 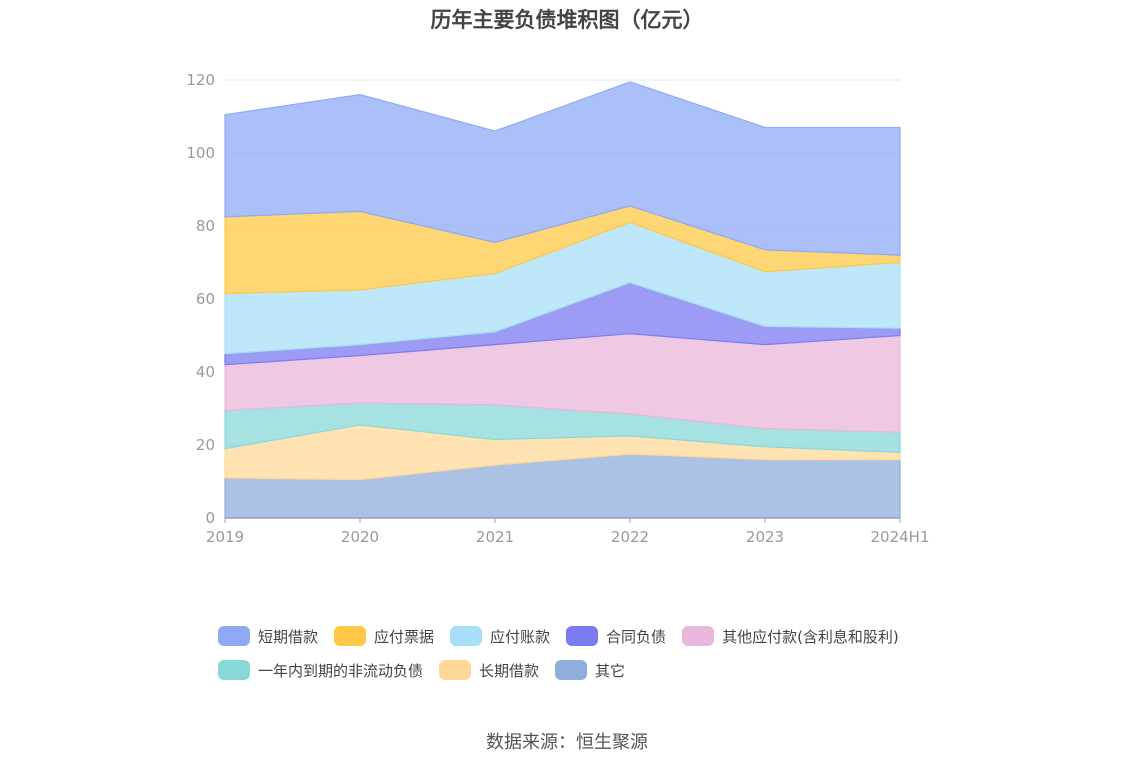 I want to click on x-tick-label: 2020, so click(x=360, y=537).